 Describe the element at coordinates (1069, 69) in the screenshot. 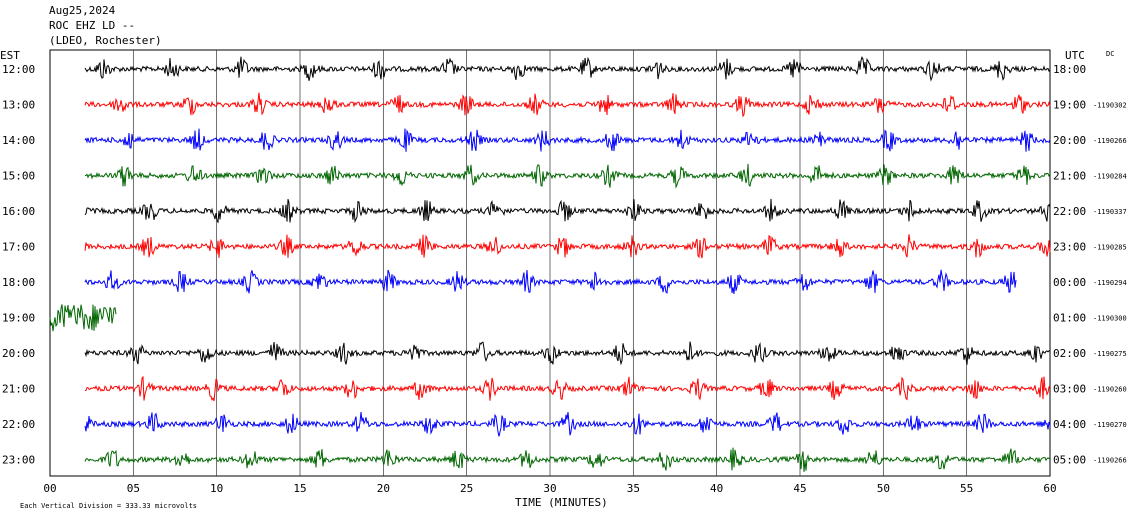

I see `utc-row-label: 18:00` at that location.